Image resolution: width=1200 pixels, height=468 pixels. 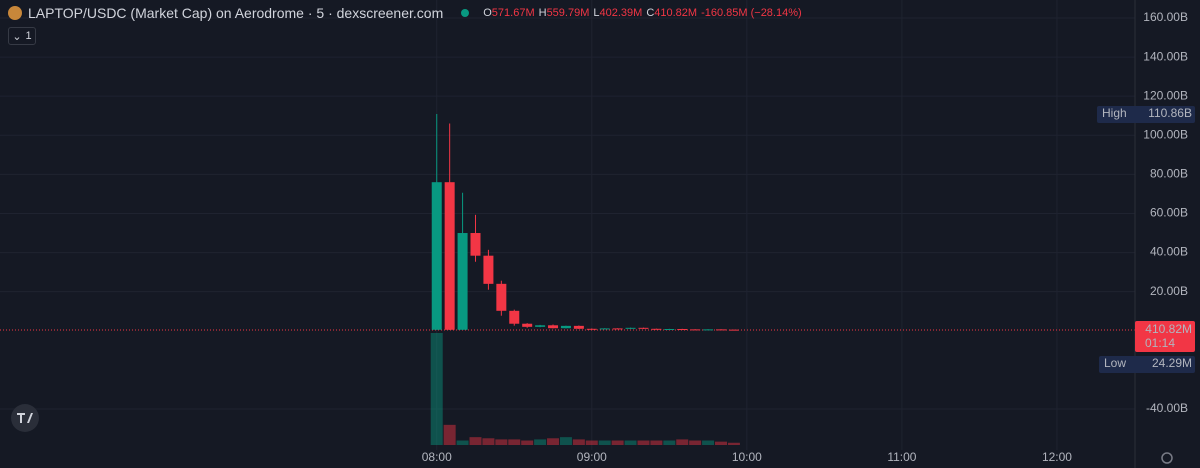 I want to click on ohlc-value: 571.67M, so click(x=513, y=13).